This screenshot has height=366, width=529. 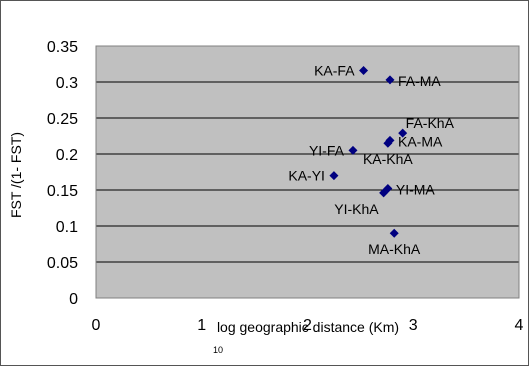 I want to click on x-axis-label: log geographic distance (Km), so click(x=308, y=327).